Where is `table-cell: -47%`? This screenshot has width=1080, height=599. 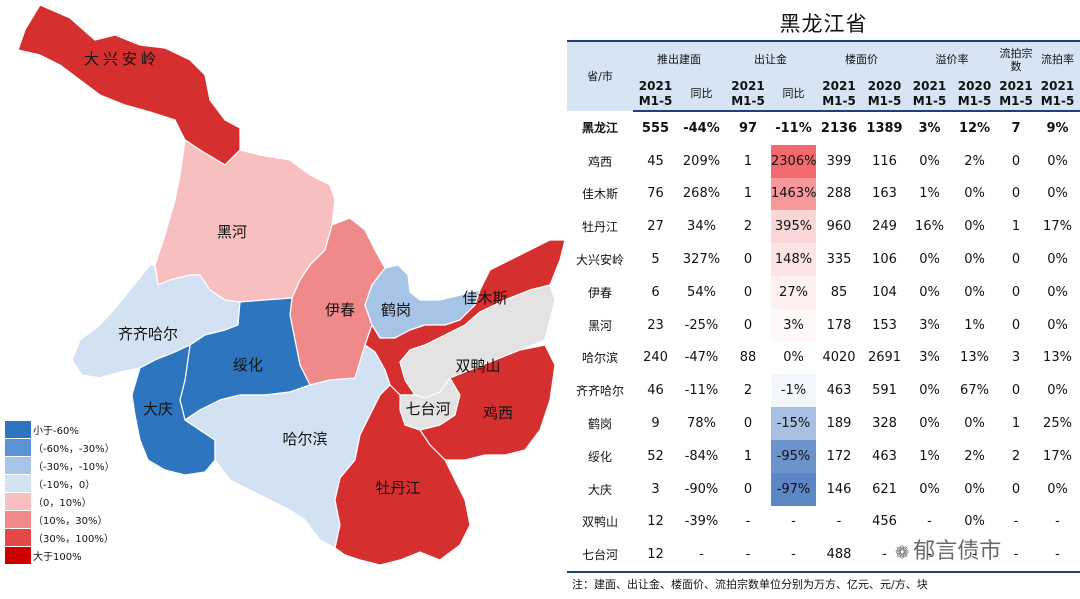 table-cell: -47% is located at coordinates (701, 358).